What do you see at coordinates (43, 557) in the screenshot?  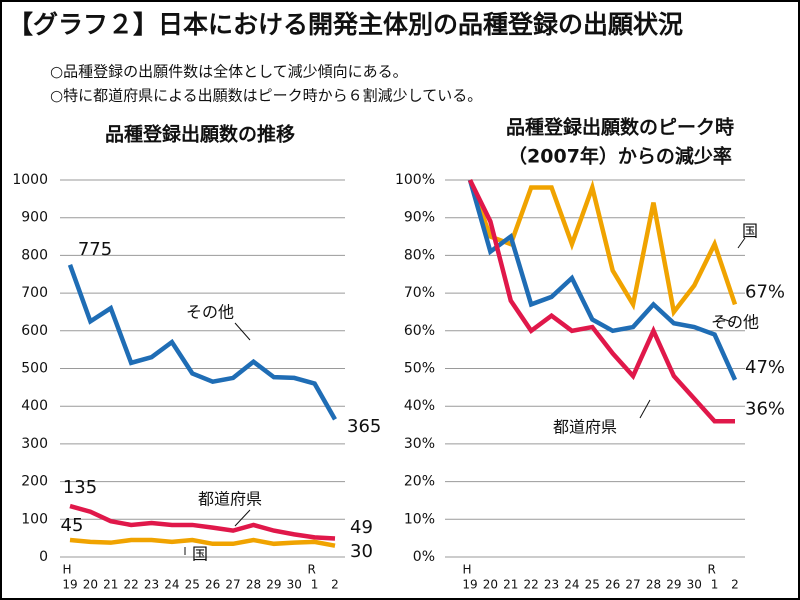 I see `y-tick-label: 0` at bounding box center [43, 557].